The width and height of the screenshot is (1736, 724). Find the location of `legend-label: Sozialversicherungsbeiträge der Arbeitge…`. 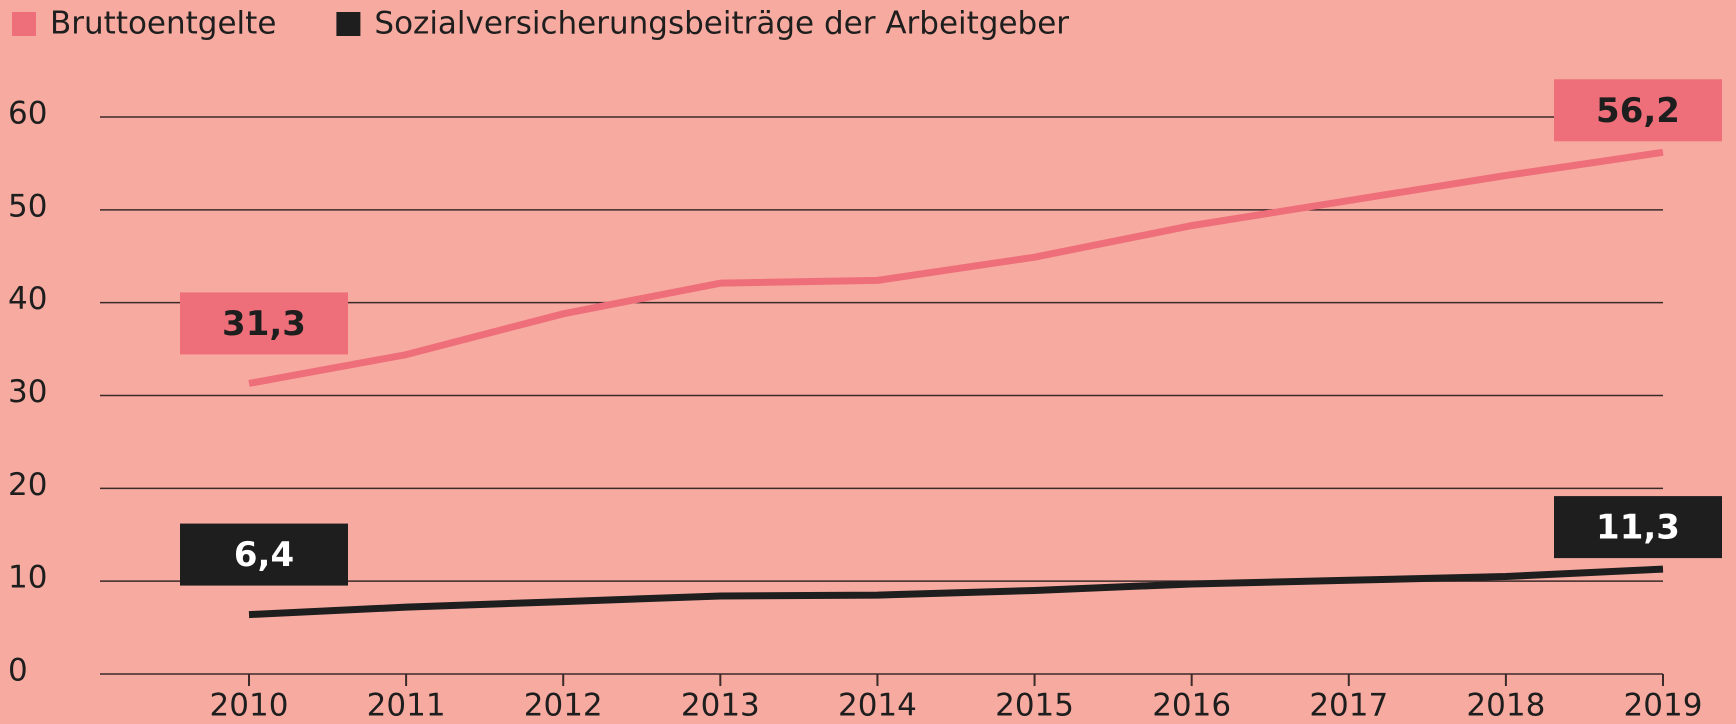

legend-label: Sozialversicherungsbeiträge der Arbeitge… is located at coordinates (721, 24).